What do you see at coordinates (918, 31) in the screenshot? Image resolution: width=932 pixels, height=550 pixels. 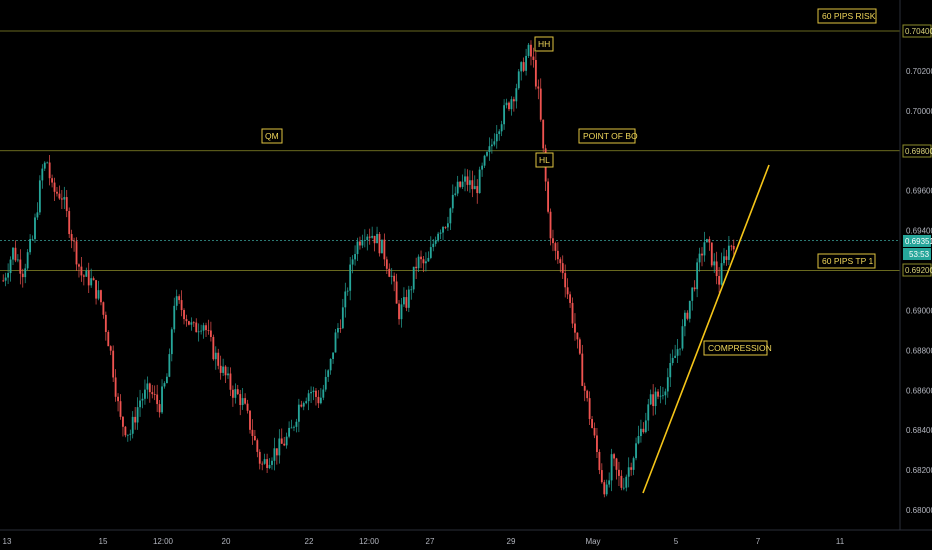 I see `svg-text: 0.70400` at bounding box center [918, 31].